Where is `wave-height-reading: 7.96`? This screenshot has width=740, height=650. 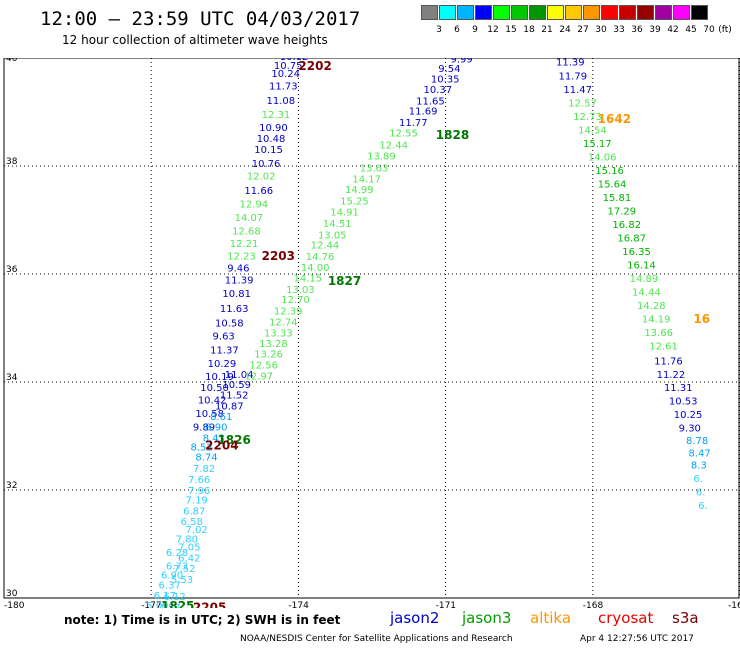 wave-height-reading: 7.96 is located at coordinates (199, 491).